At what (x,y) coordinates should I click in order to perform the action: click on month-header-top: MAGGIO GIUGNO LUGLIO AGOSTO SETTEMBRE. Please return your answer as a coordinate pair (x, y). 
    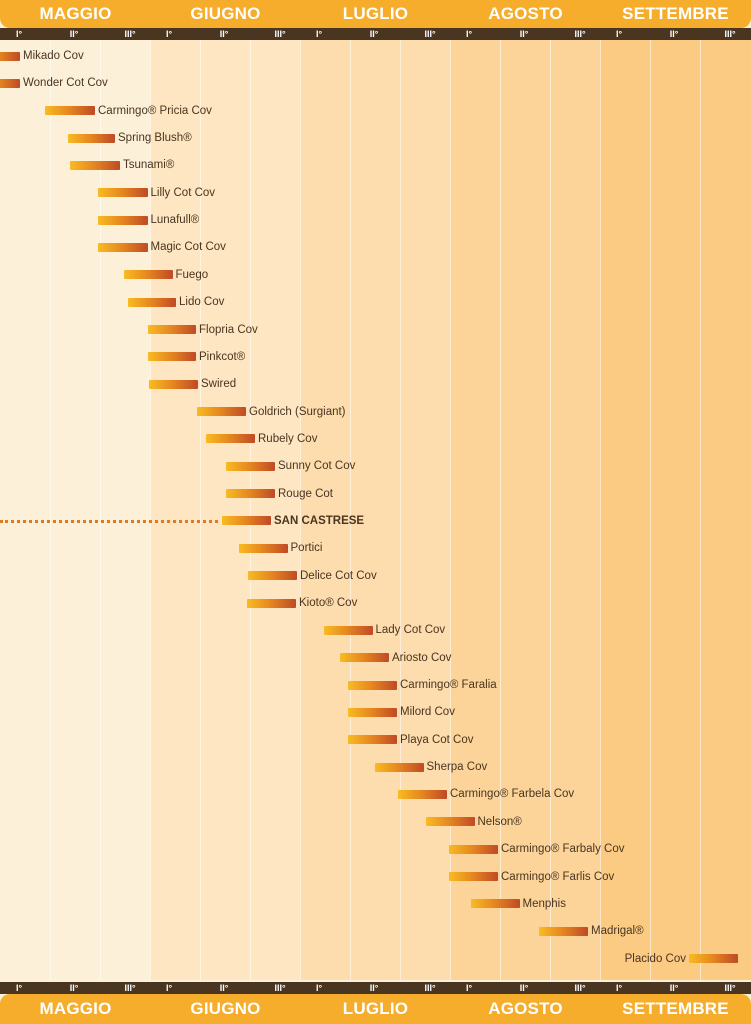
    Looking at the image, I should click on (375, 14).